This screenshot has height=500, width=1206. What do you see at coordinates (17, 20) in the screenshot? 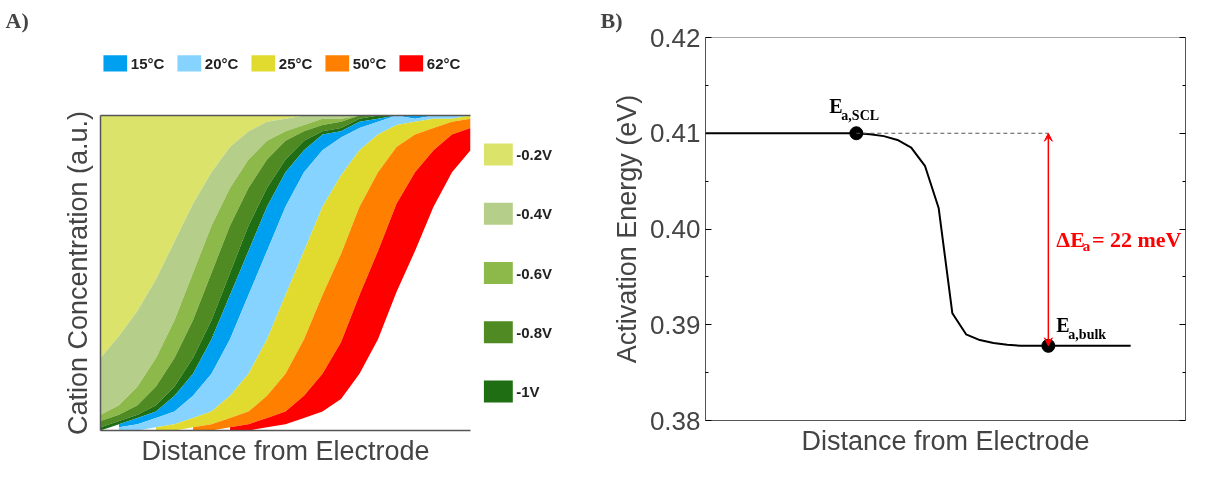
I see `chart-title: A)` at bounding box center [17, 20].